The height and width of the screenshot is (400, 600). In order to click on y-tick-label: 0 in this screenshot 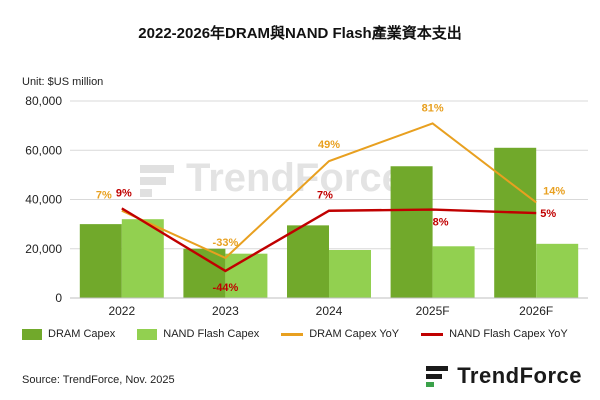, I will do `click(58, 298)`.